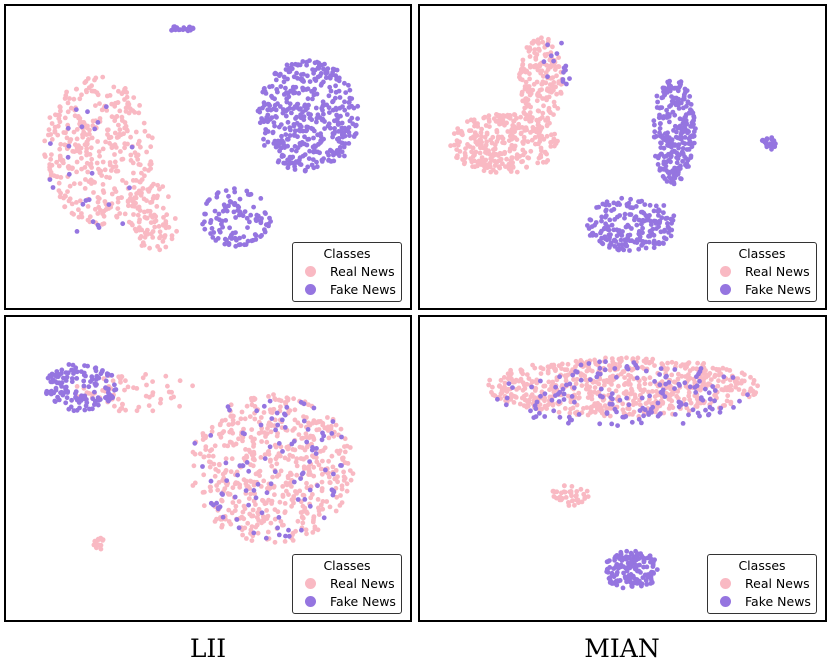  I want to click on legend-label-real: Real News, so click(777, 271).